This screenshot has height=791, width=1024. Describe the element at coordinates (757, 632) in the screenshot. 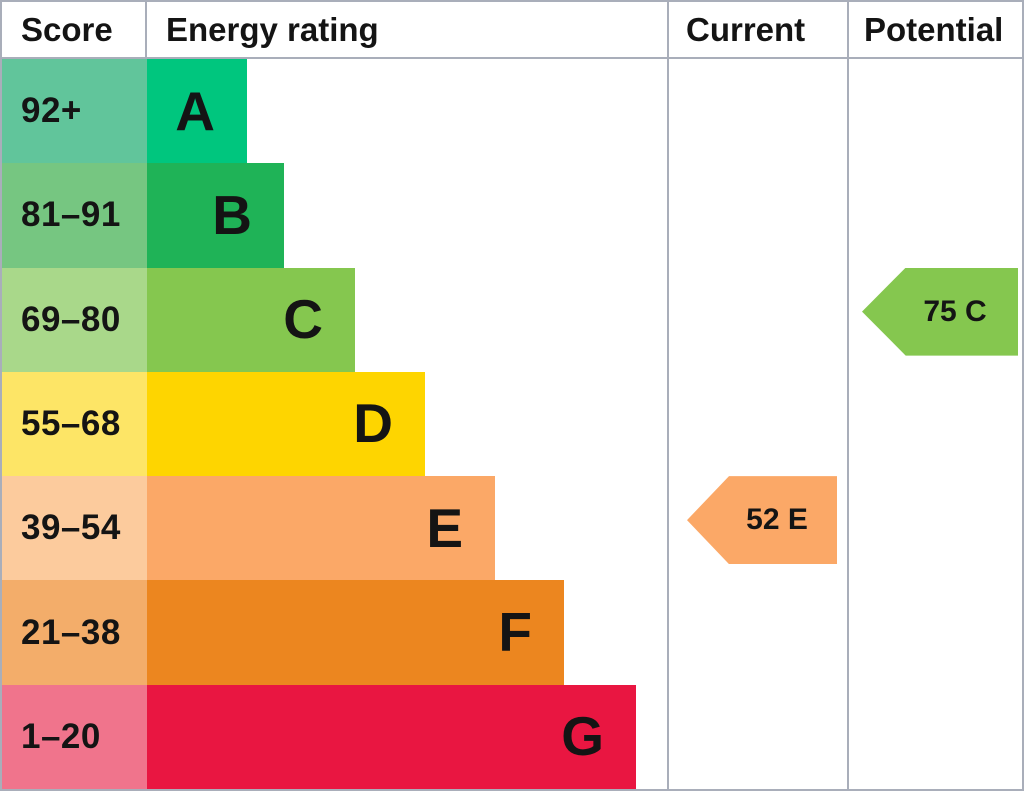

I see `current-cell-f` at that location.